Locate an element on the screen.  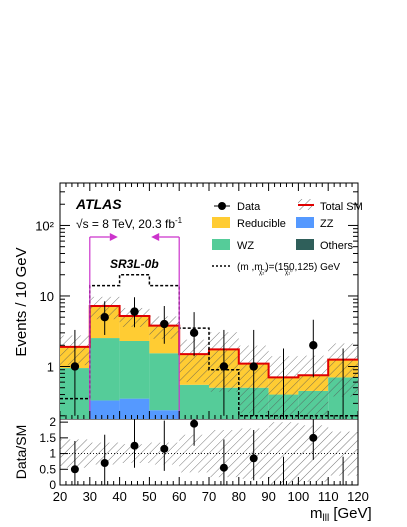
x-axis-label: mlll [GeV] is located at coordinates (341, 514).